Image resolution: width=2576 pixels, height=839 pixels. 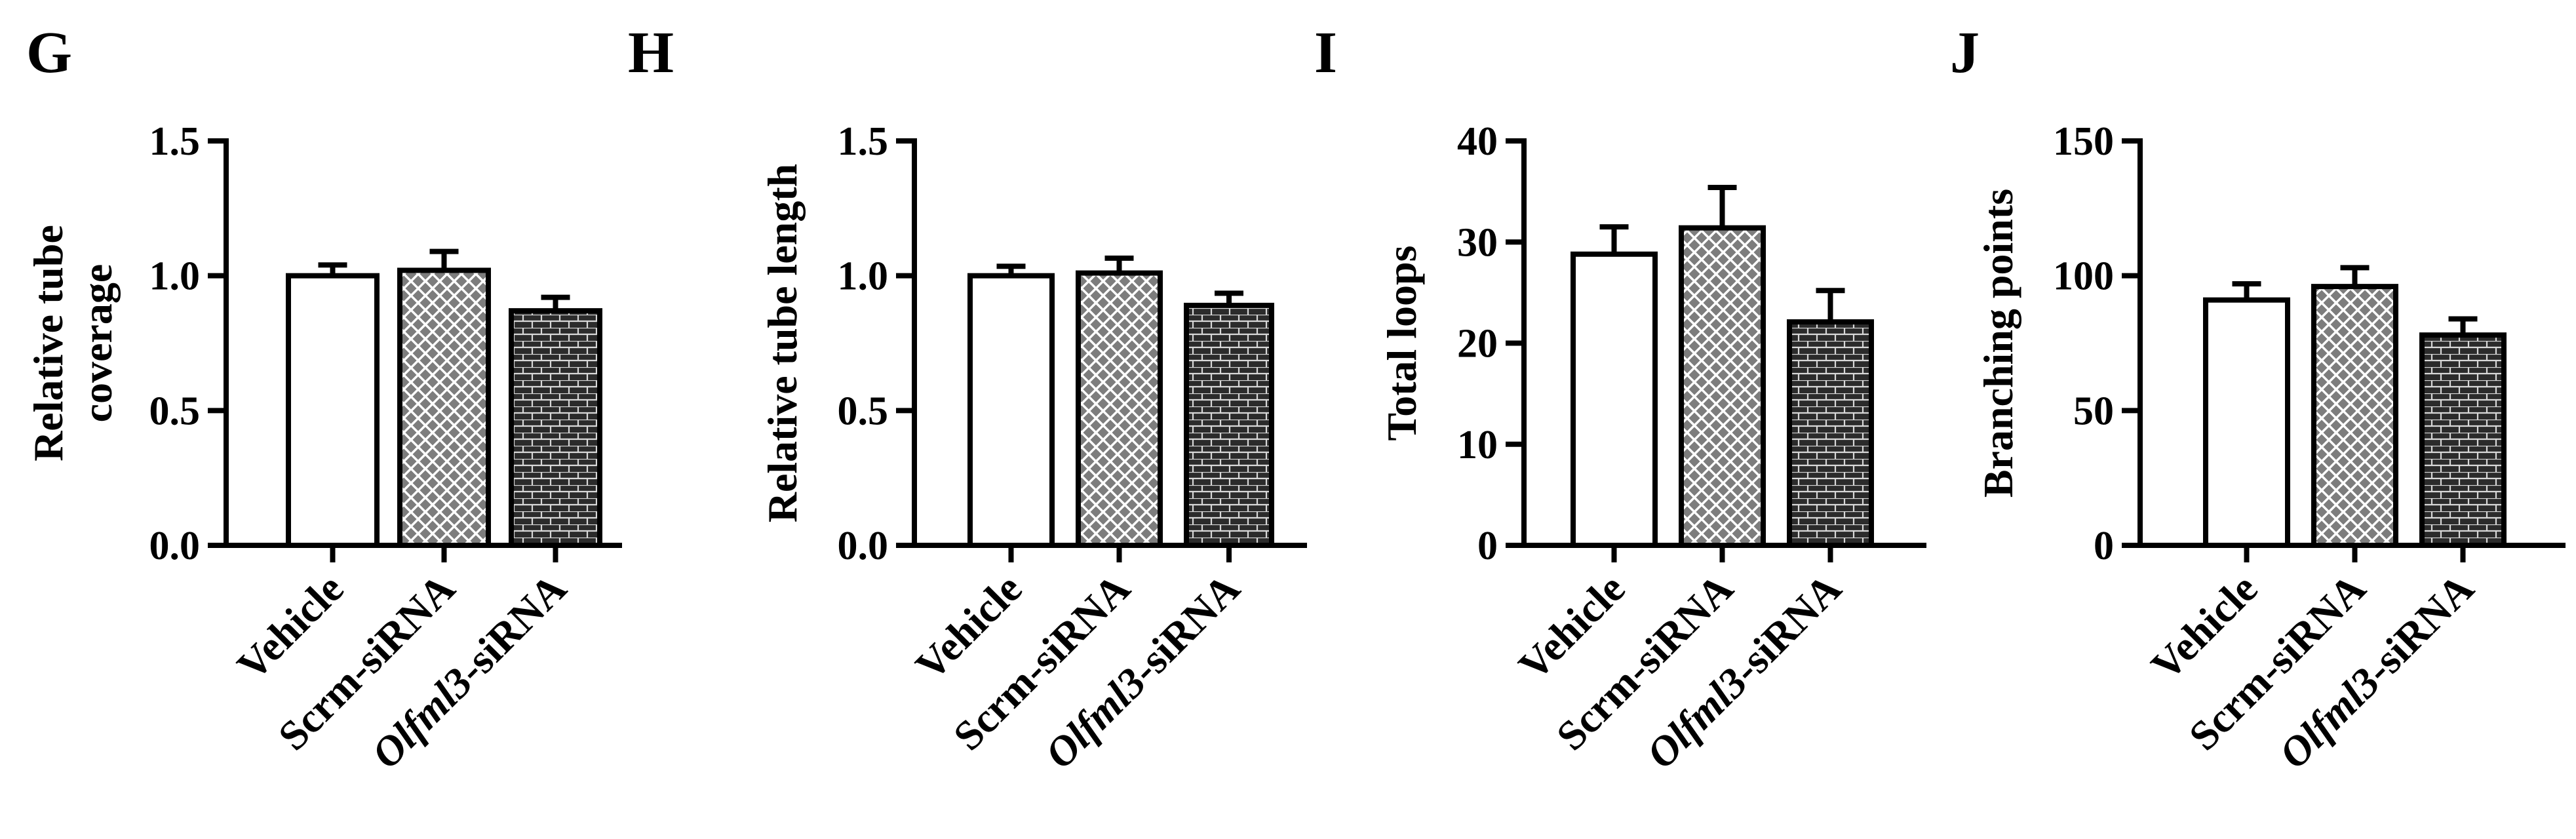 What do you see at coordinates (1477, 445) in the screenshot?
I see `y-tick-label: 10` at bounding box center [1477, 445].